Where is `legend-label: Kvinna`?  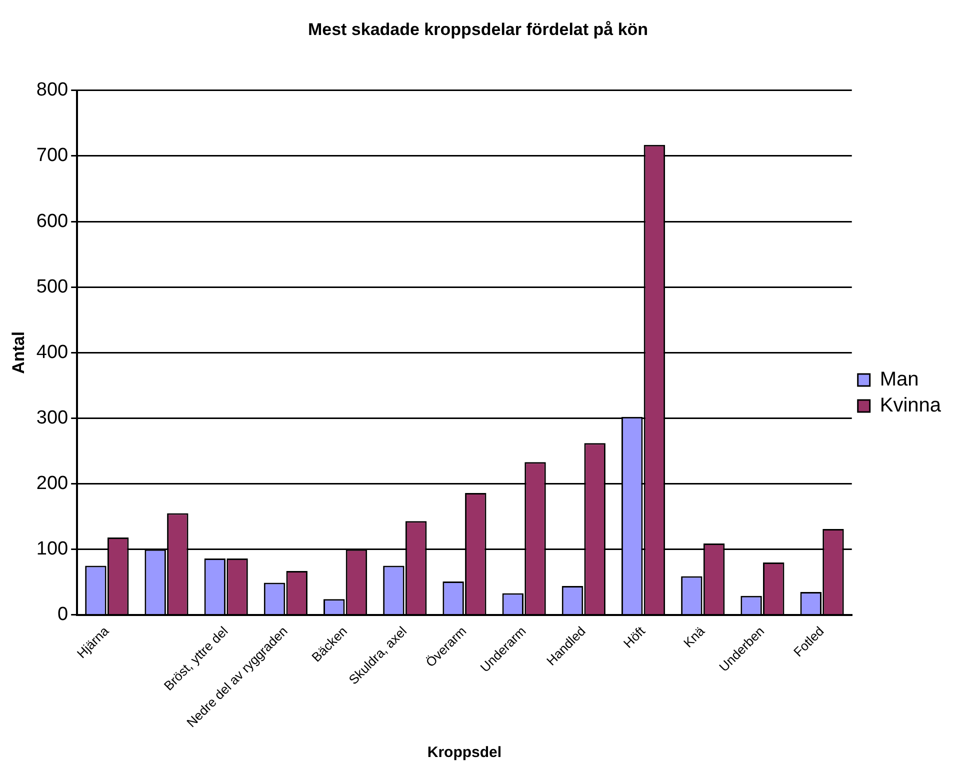 legend-label: Kvinna is located at coordinates (911, 405).